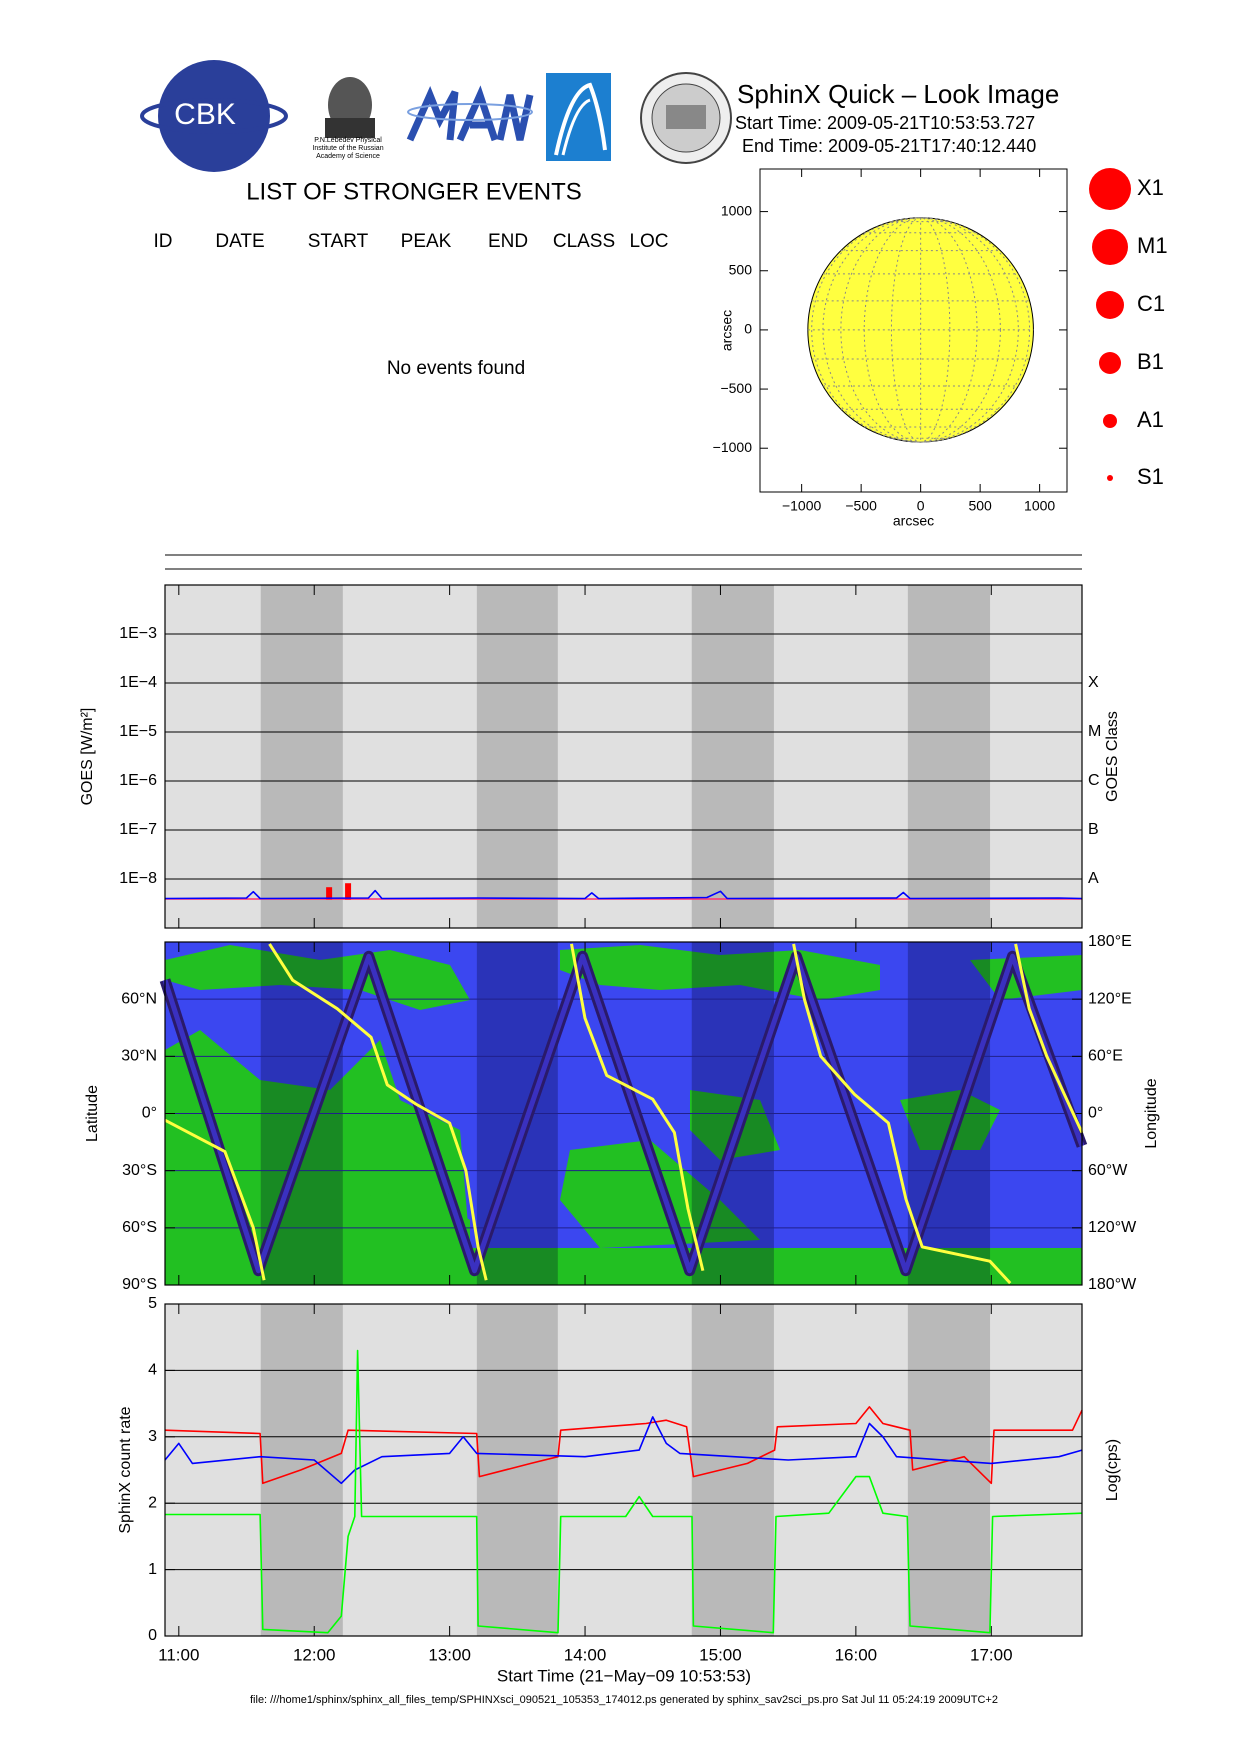 This screenshot has width=1240, height=1754. What do you see at coordinates (426, 241) in the screenshot?
I see `column-header: PEAK` at bounding box center [426, 241].